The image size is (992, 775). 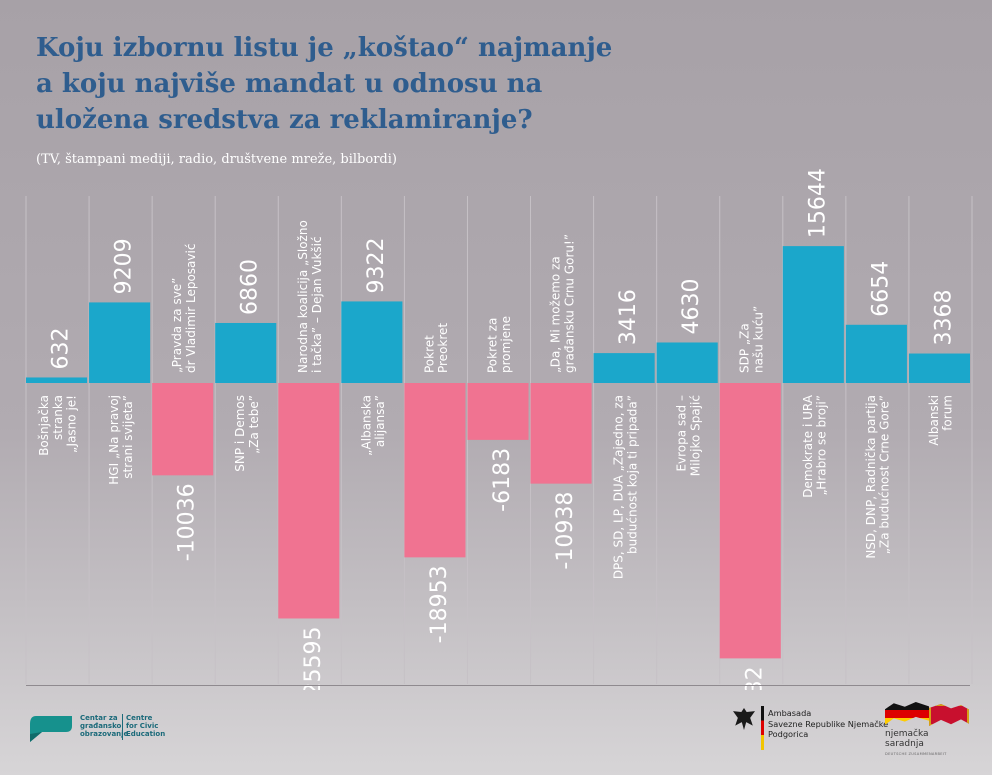 I want to click on value-label-7: -6183, so click(x=502, y=480).